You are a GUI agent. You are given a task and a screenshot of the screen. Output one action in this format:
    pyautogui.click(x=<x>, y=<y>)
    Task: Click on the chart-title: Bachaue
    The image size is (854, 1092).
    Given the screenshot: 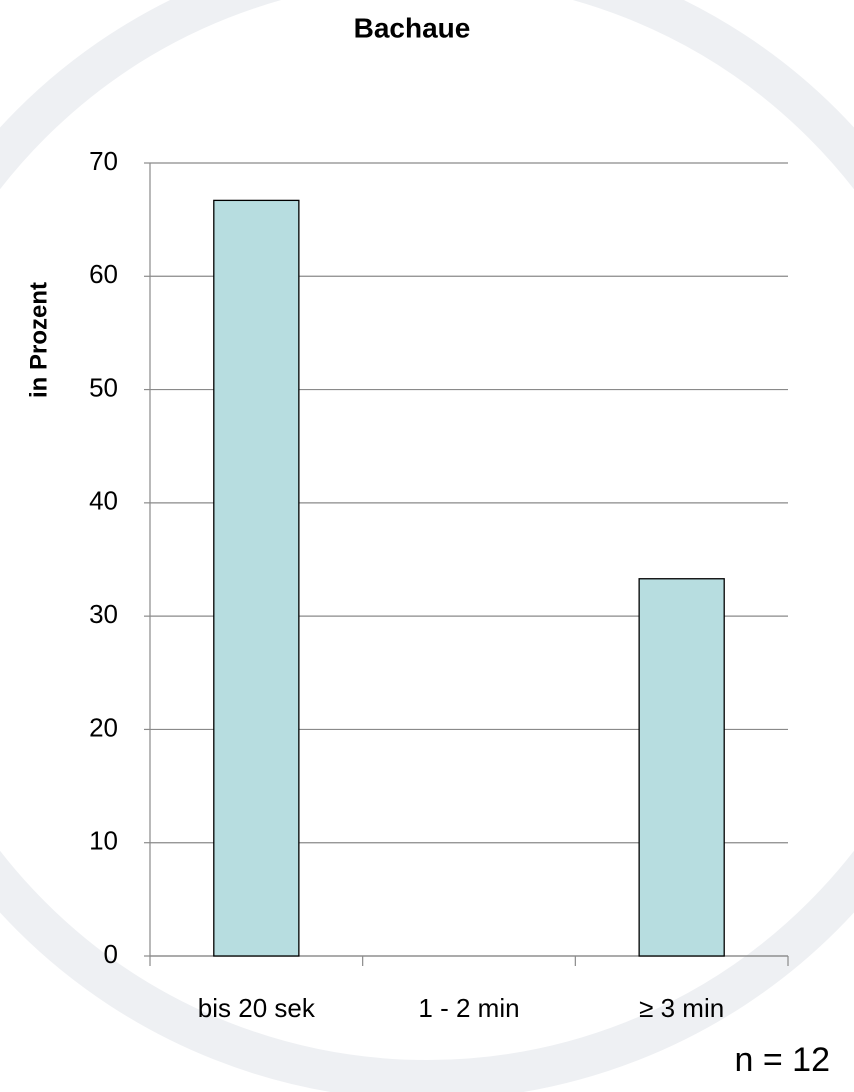 What is the action you would take?
    pyautogui.click(x=412, y=27)
    